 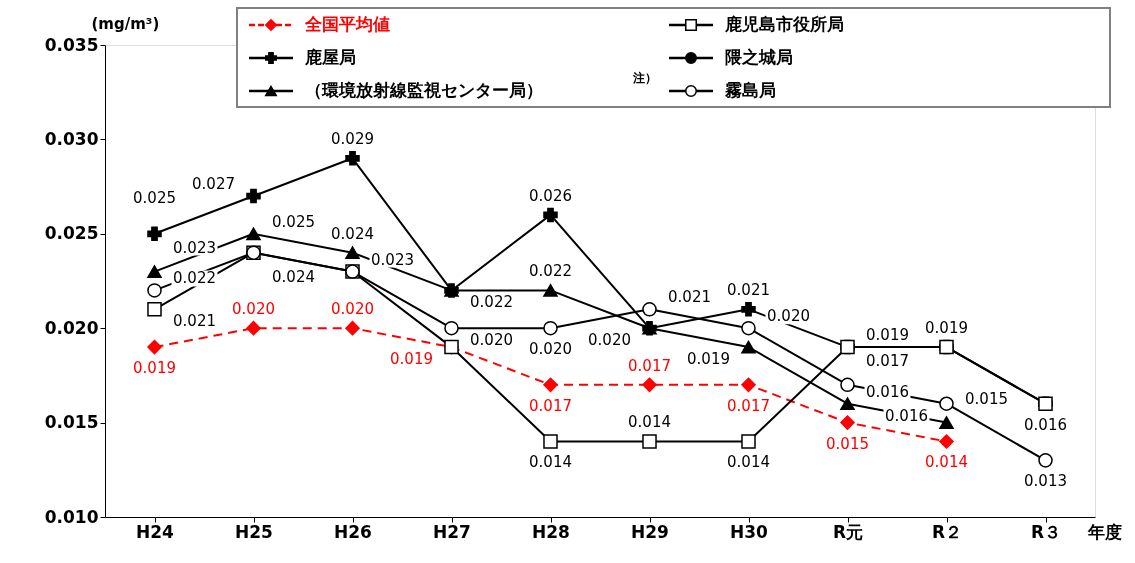 What do you see at coordinates (848, 531) in the screenshot?
I see `x-tick-label: R元` at bounding box center [848, 531].